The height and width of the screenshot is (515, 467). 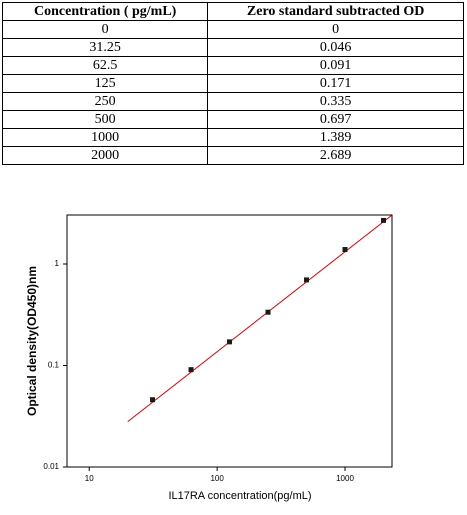 What do you see at coordinates (105, 83) in the screenshot?
I see `table-cell: 125` at bounding box center [105, 83].